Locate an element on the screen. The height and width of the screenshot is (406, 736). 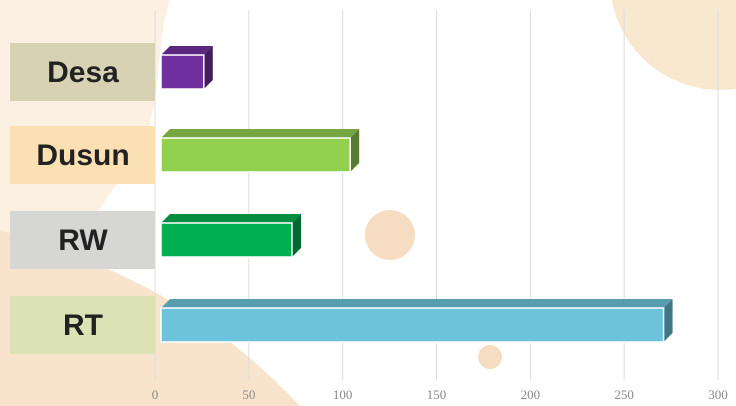
x-tick-label: 150 is located at coordinates (437, 394).